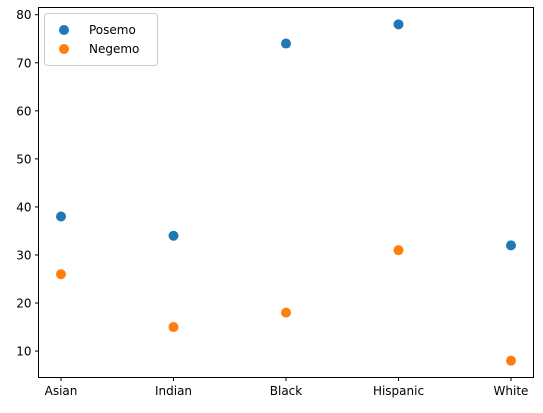 This screenshot has width=543, height=413. I want to click on y-tick-label: 70, so click(23, 63).